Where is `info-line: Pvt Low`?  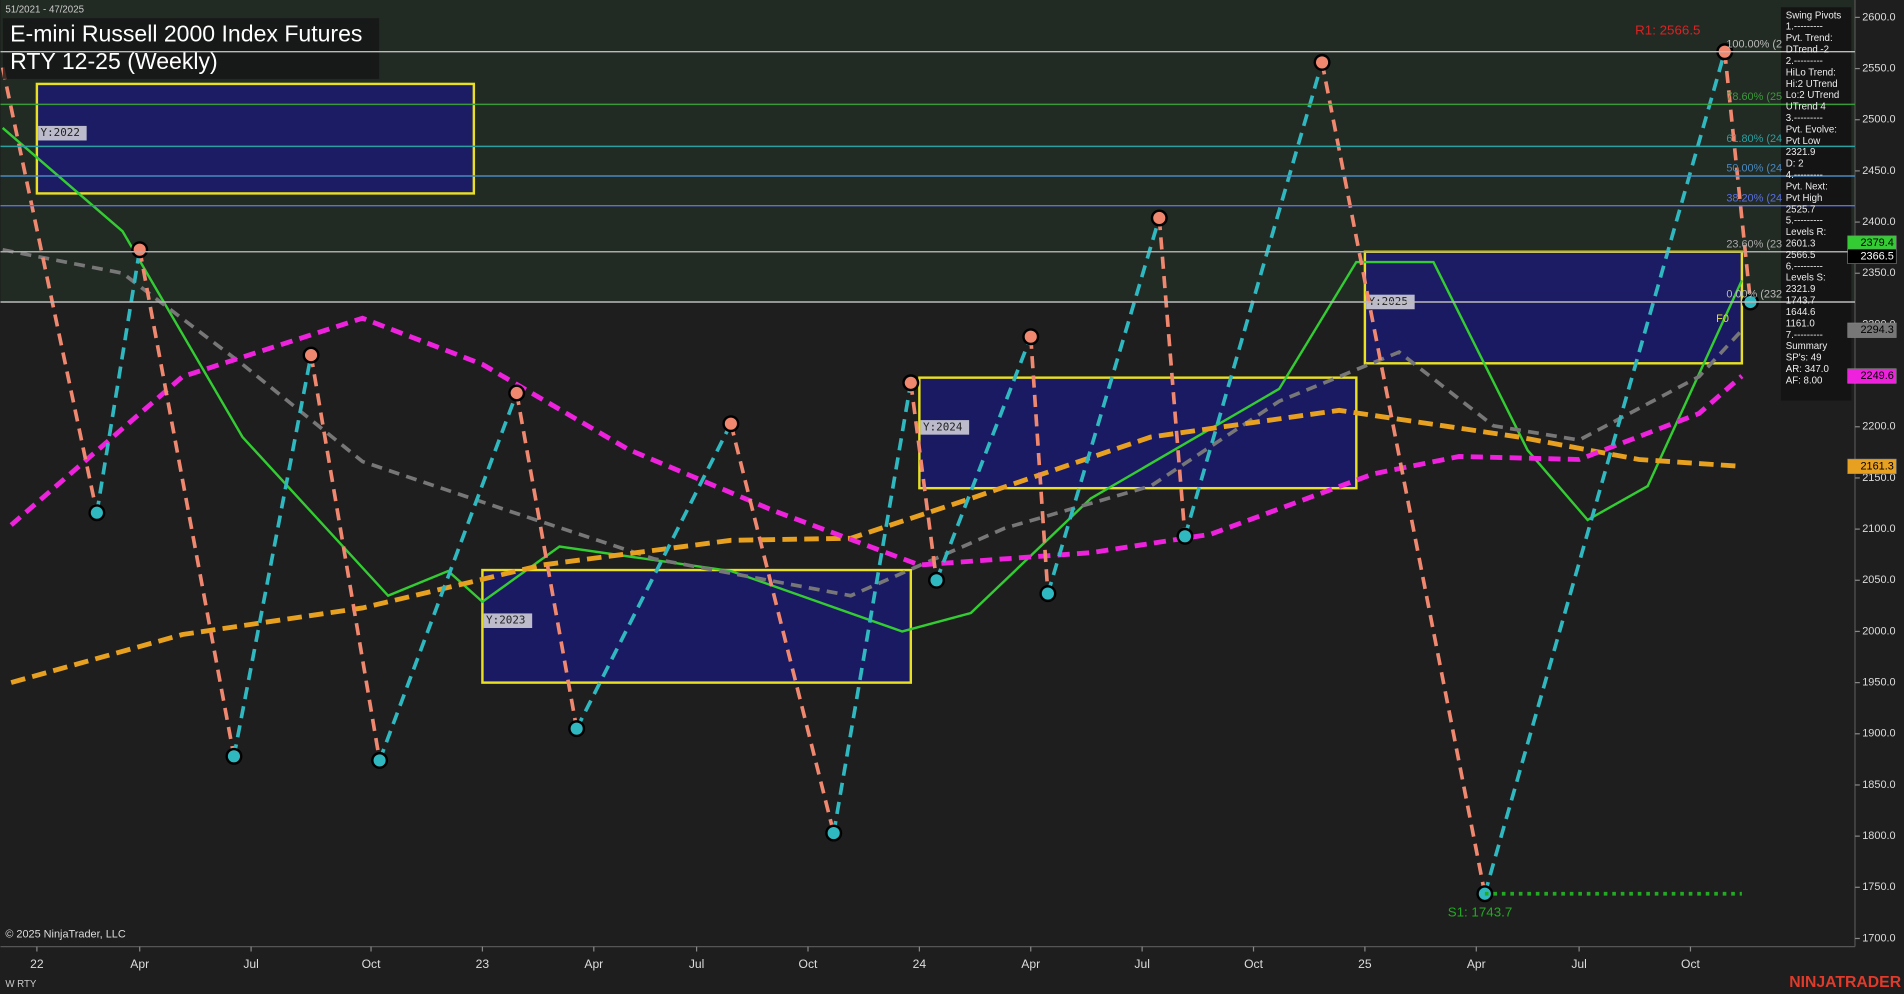 info-line: Pvt Low is located at coordinates (1803, 141).